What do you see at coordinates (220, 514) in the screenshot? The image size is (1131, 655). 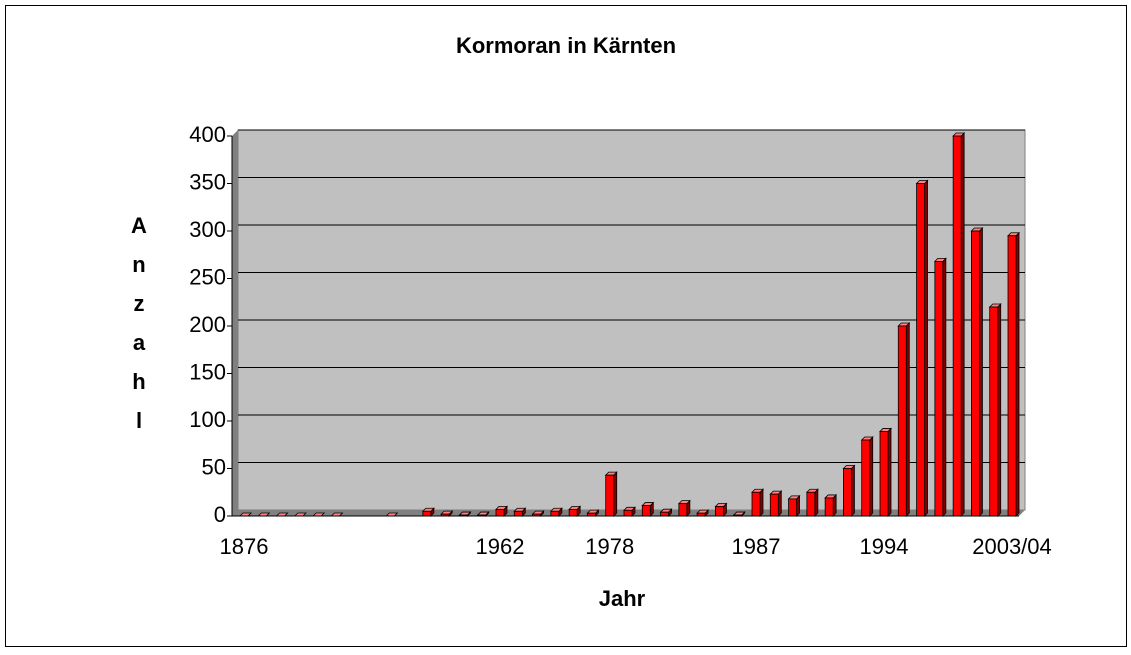 I see `y-tick-label: 0` at bounding box center [220, 514].